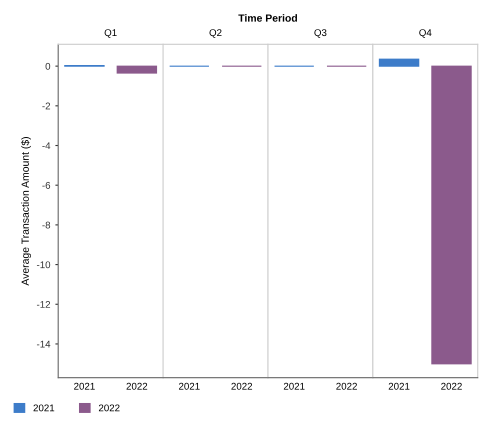 The width and height of the screenshot is (485, 422). Describe the element at coordinates (110, 33) in the screenshot. I see `chart-title: Q1` at that location.